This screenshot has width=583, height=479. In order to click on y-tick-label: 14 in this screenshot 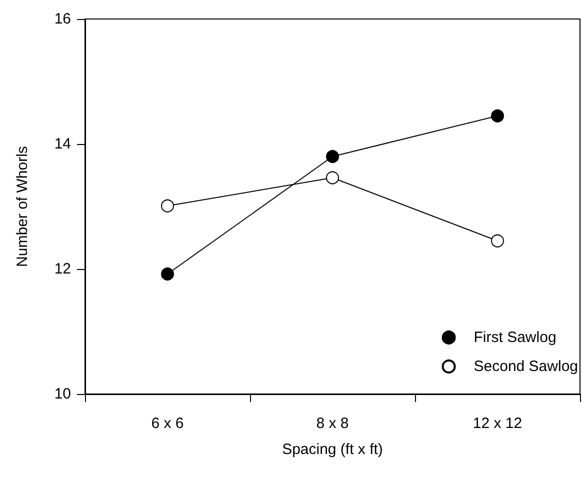, I will do `click(62, 144)`.